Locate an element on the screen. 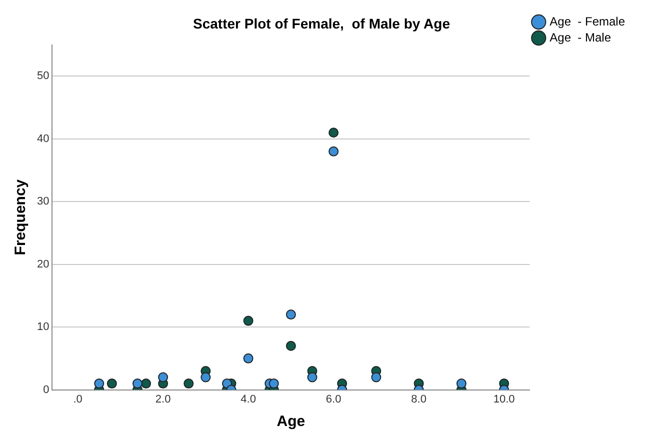 The image size is (647, 443). y-axis-title: Frequency is located at coordinates (21, 217).